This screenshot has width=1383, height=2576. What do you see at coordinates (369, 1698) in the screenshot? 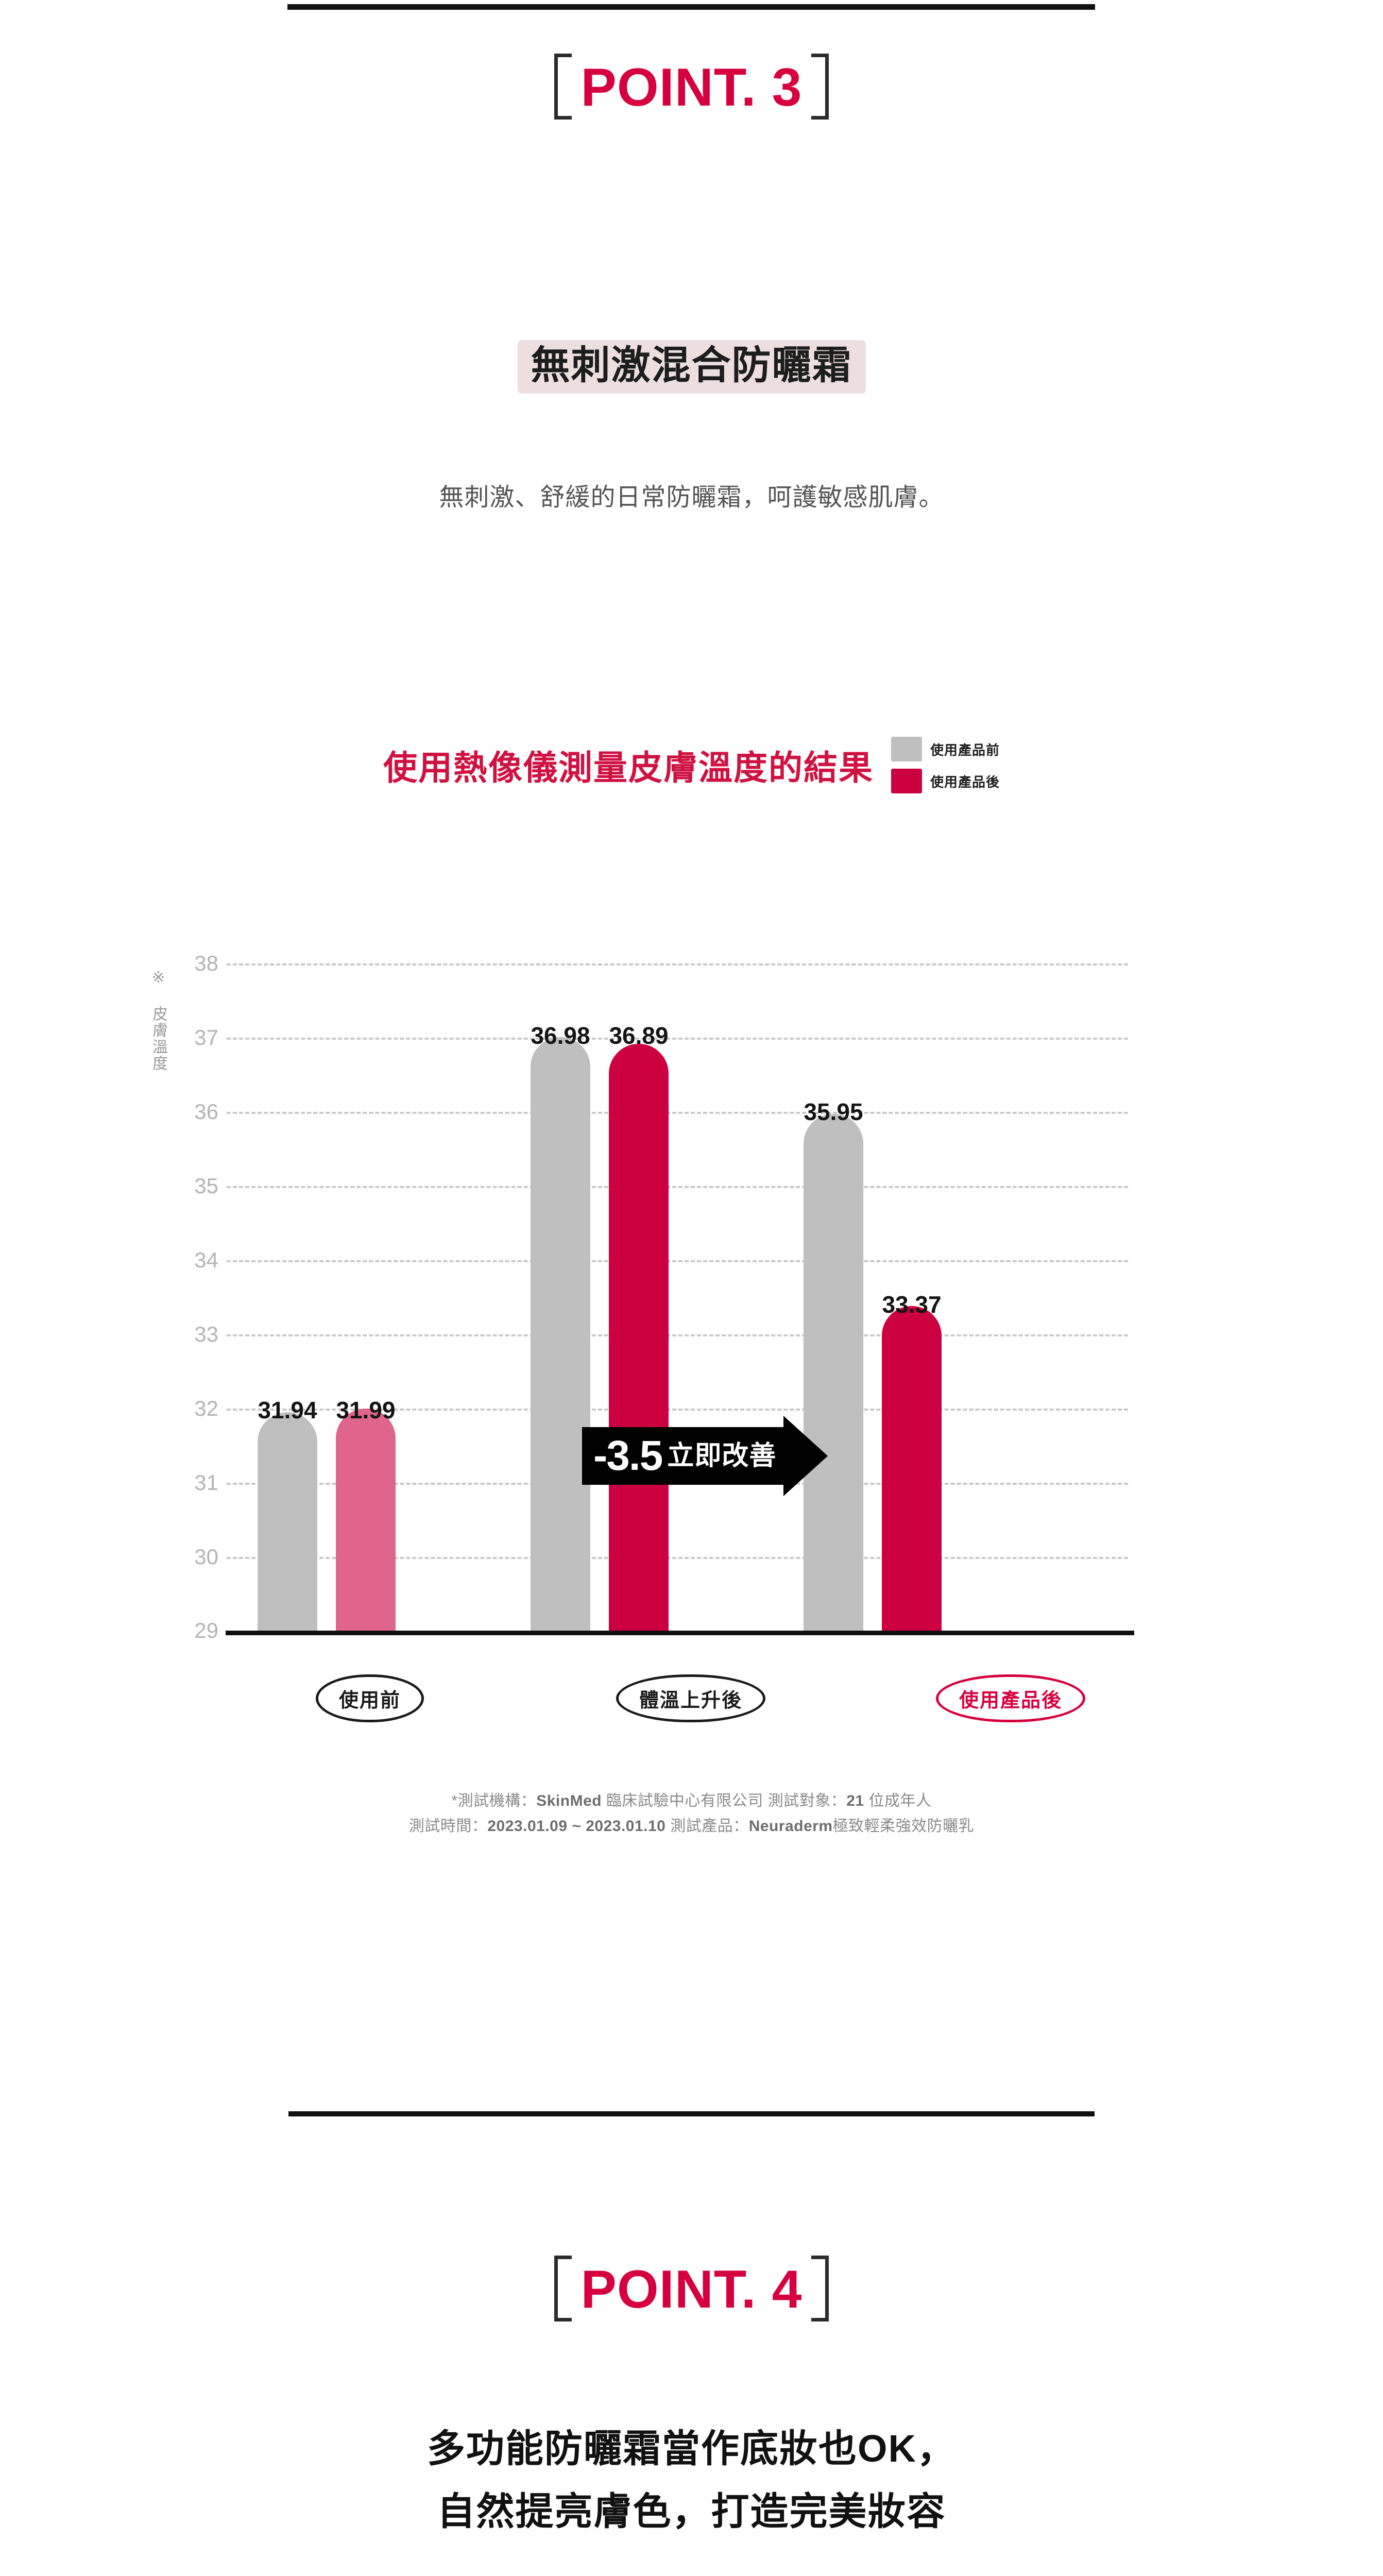
I see `xlabel-before: 使用前` at bounding box center [369, 1698].